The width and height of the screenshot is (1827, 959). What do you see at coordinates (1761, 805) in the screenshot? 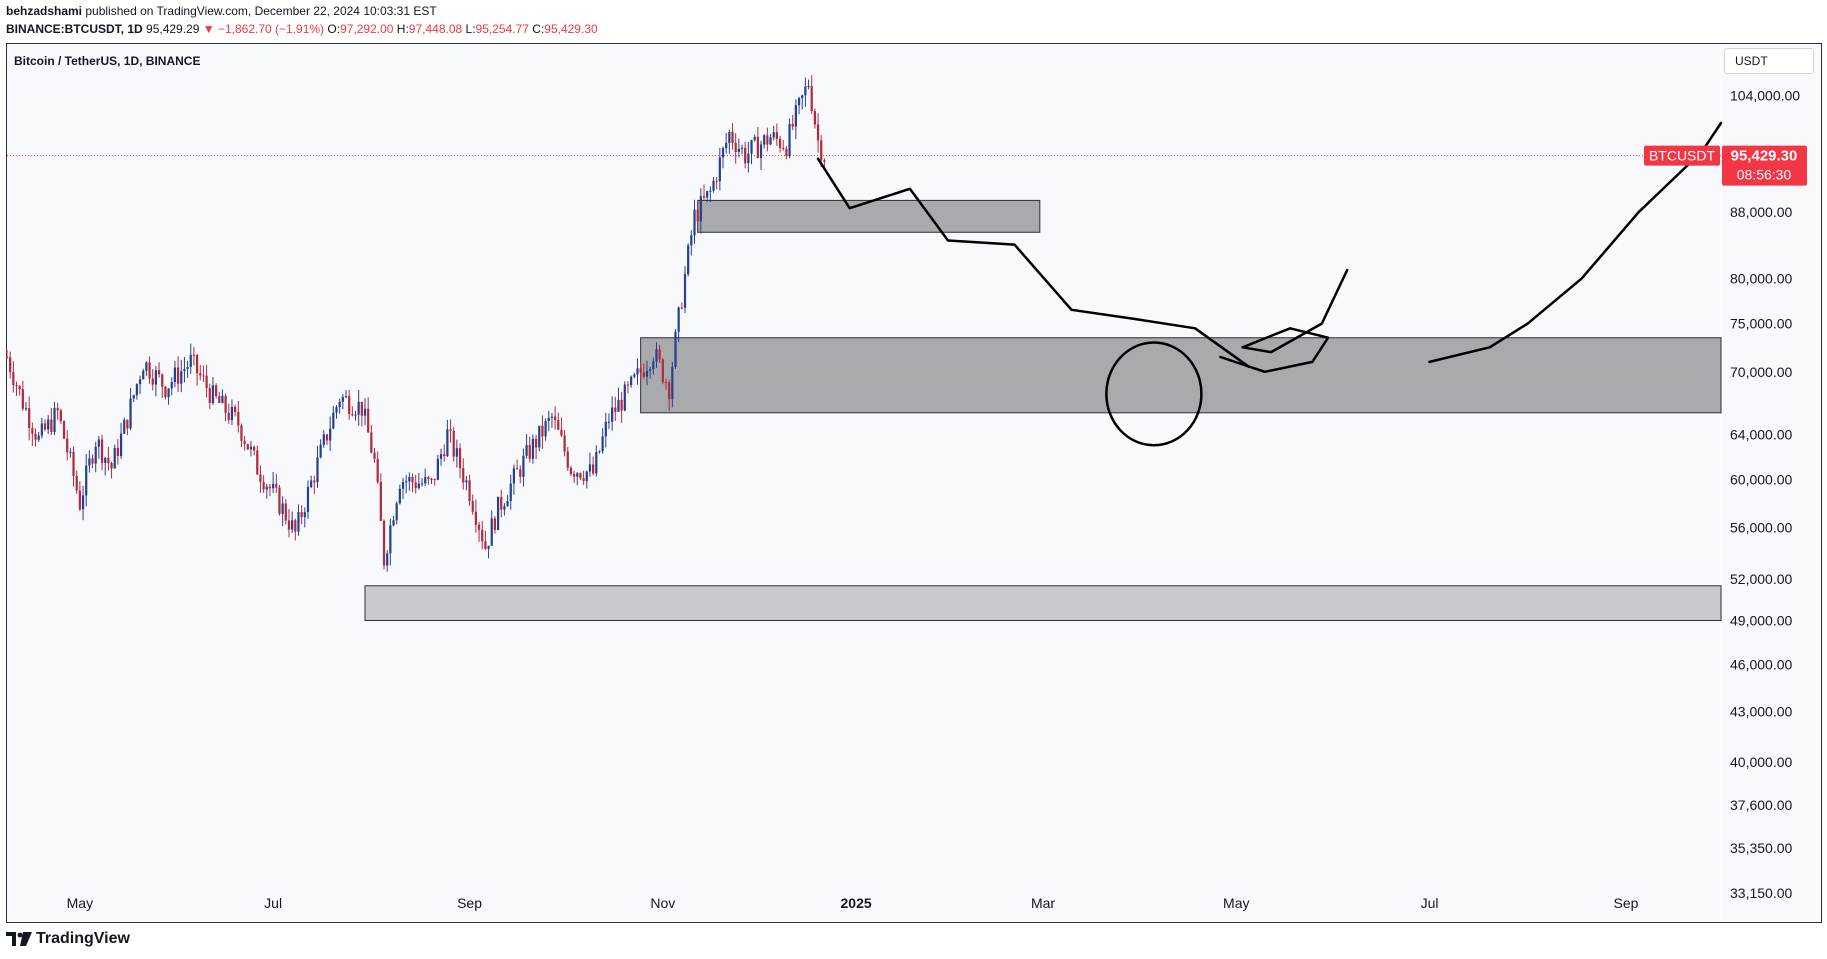
I see `y-axis-label: 37,600.00` at bounding box center [1761, 805].